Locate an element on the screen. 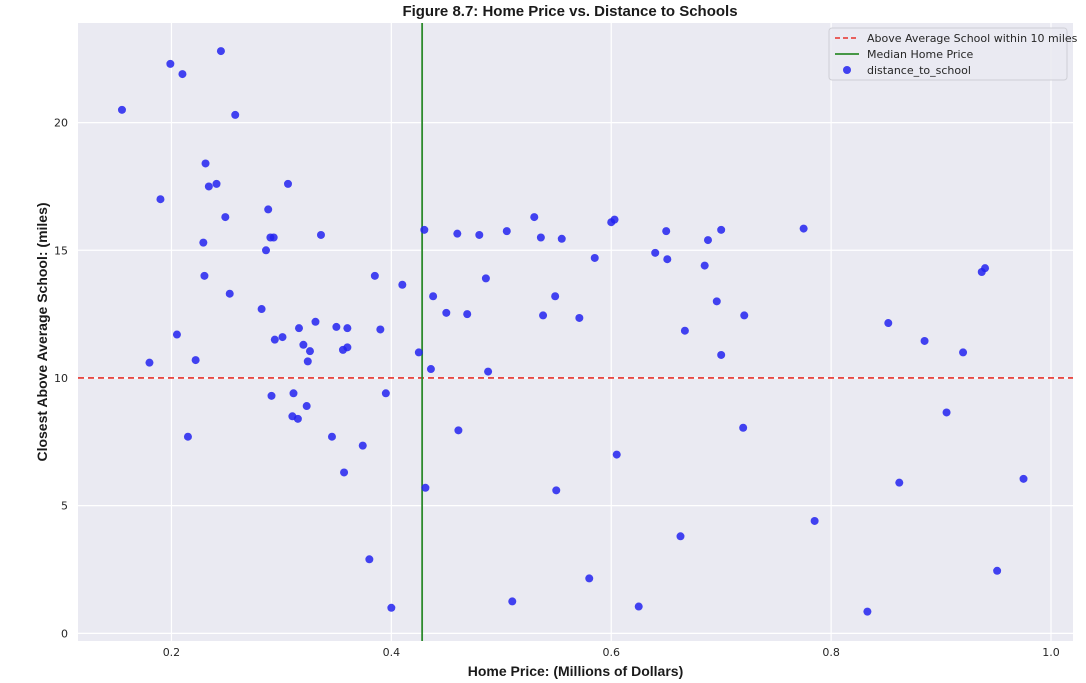 The height and width of the screenshot is (683, 1086). y-tick-label: 0 is located at coordinates (64, 633).